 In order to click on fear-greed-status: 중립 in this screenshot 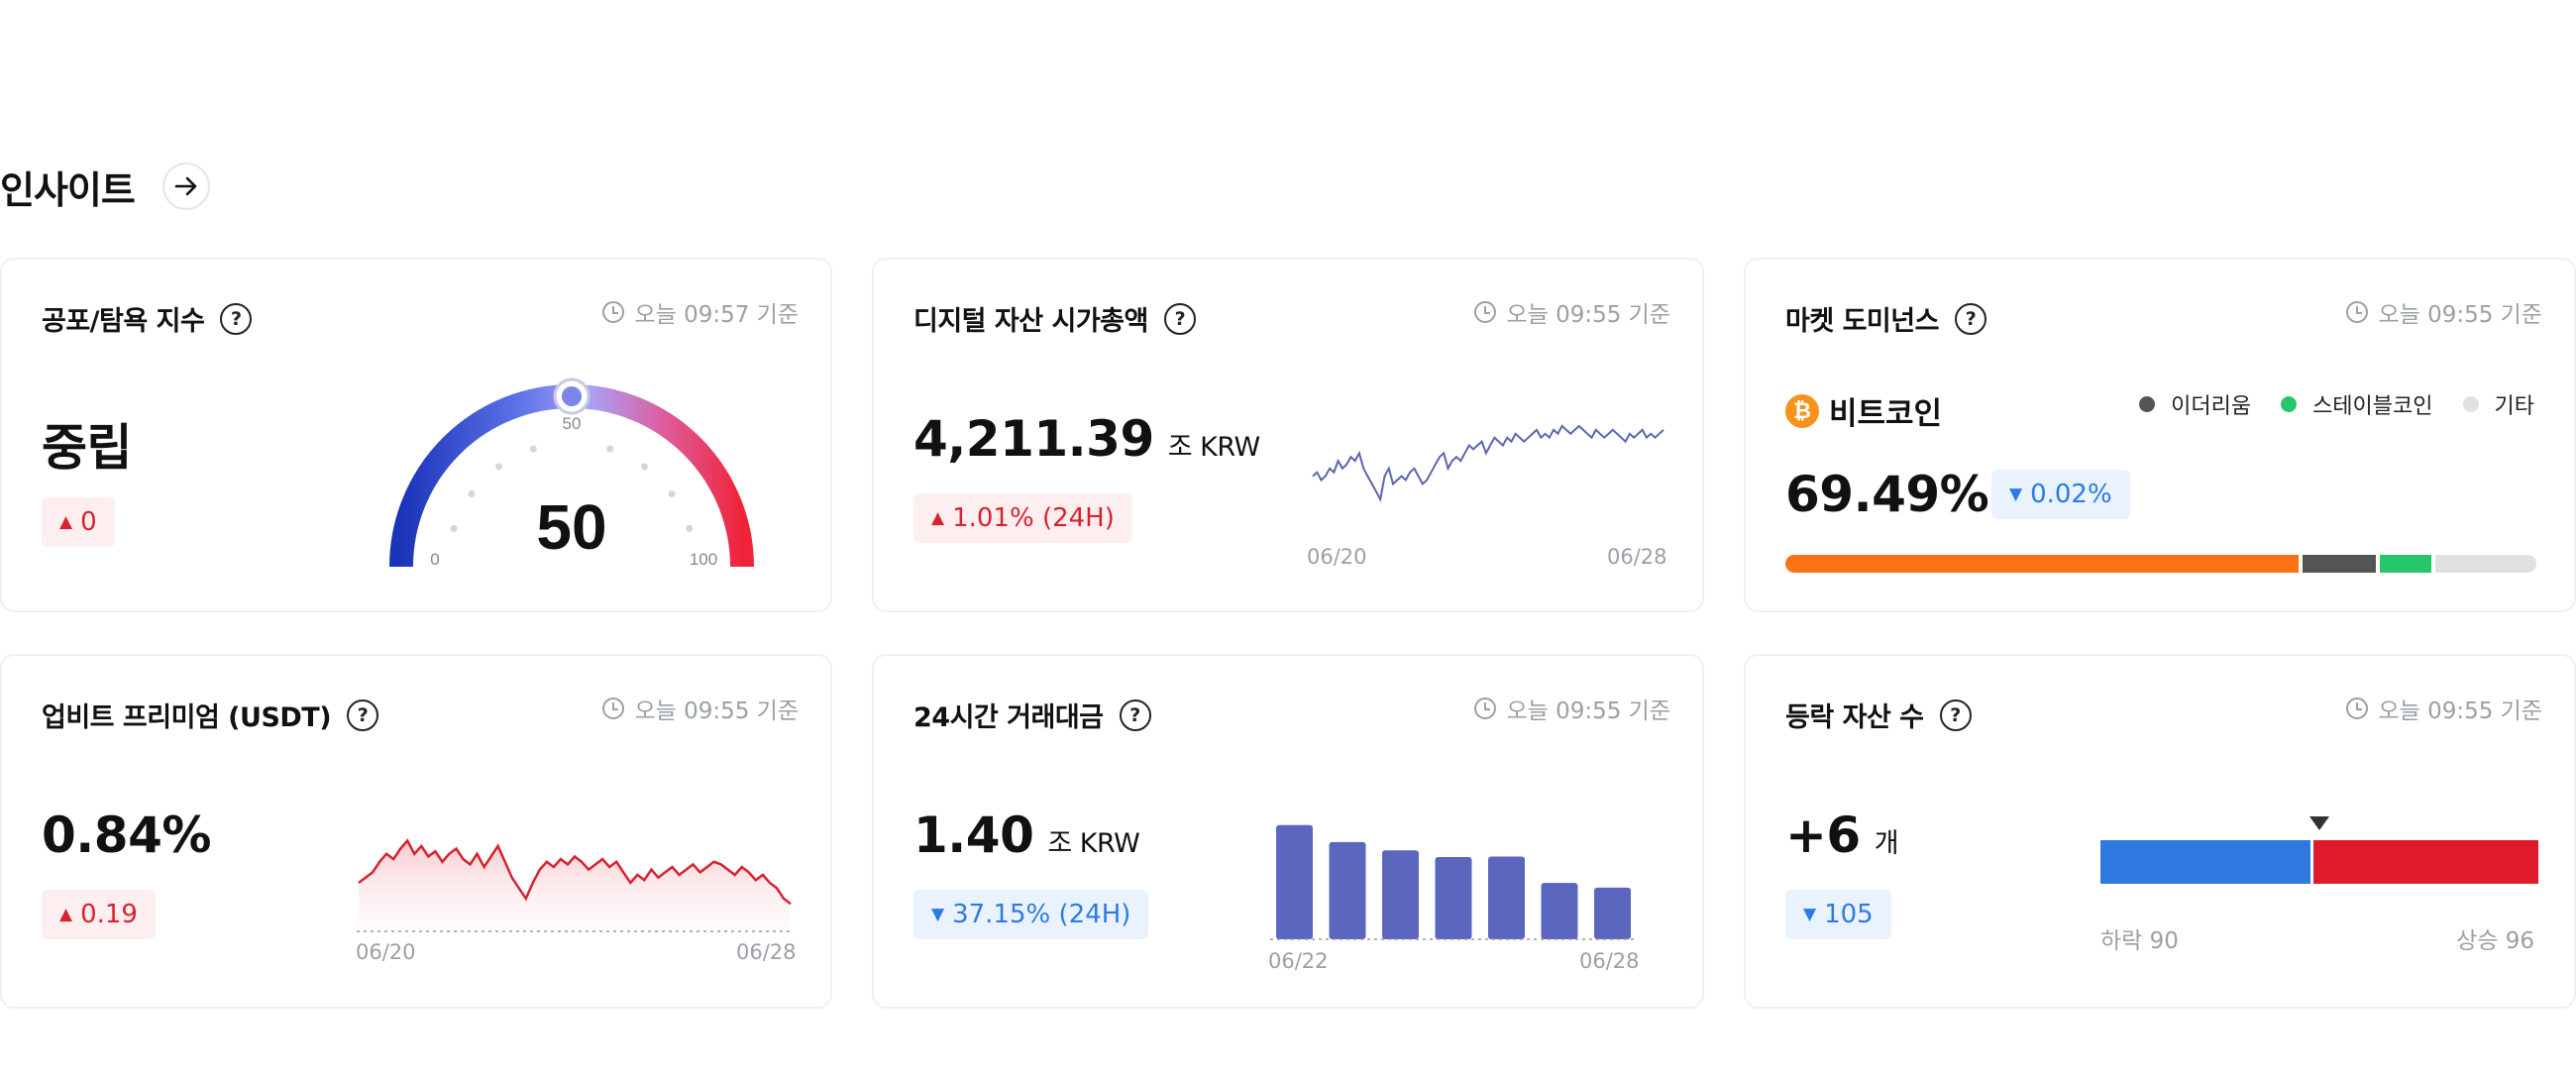, I will do `click(88, 444)`.